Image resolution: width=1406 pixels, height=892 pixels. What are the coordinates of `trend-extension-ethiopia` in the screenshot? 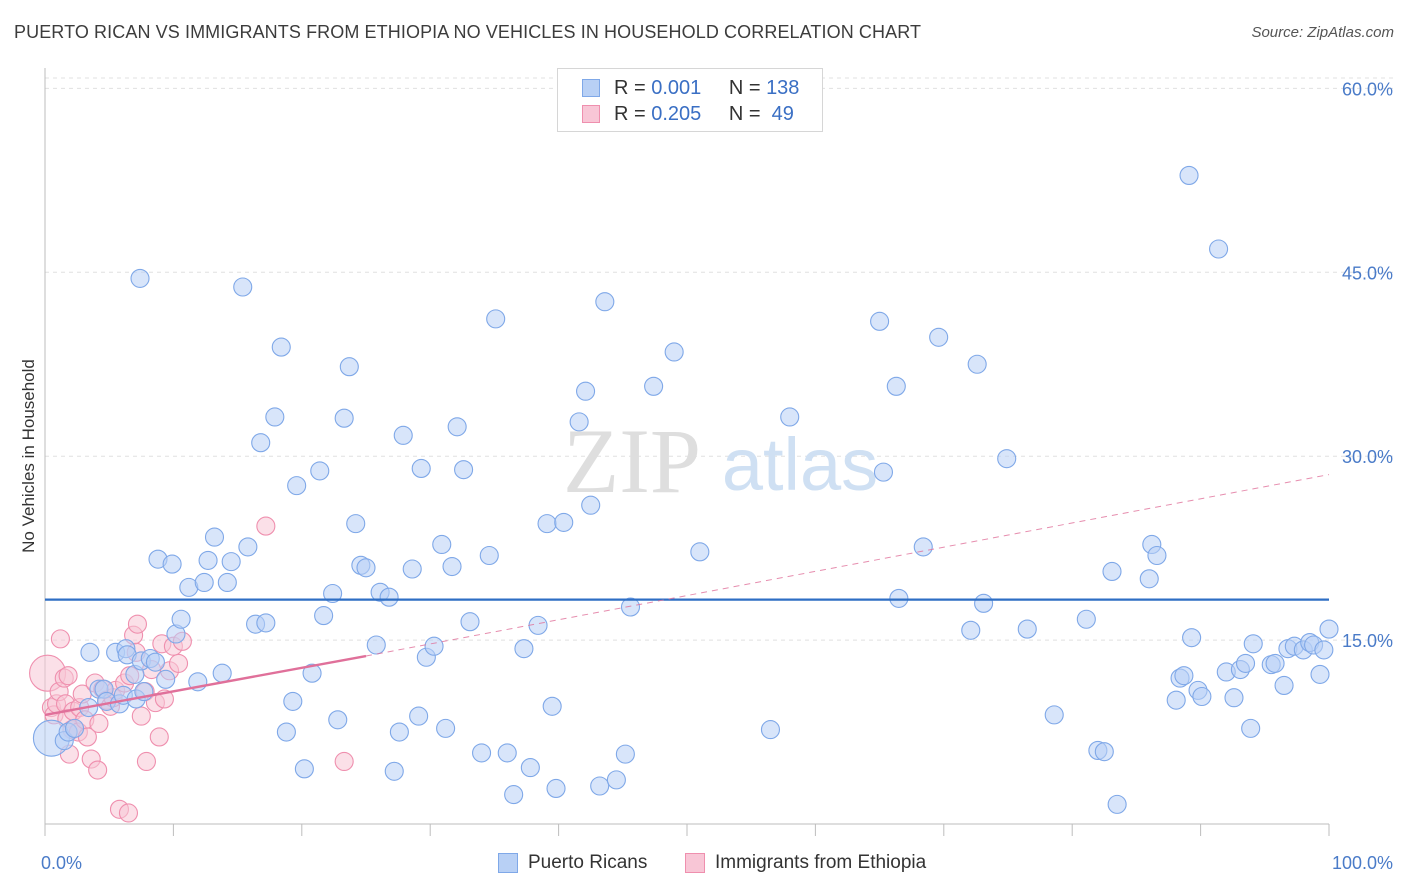 It's located at (847, 565).